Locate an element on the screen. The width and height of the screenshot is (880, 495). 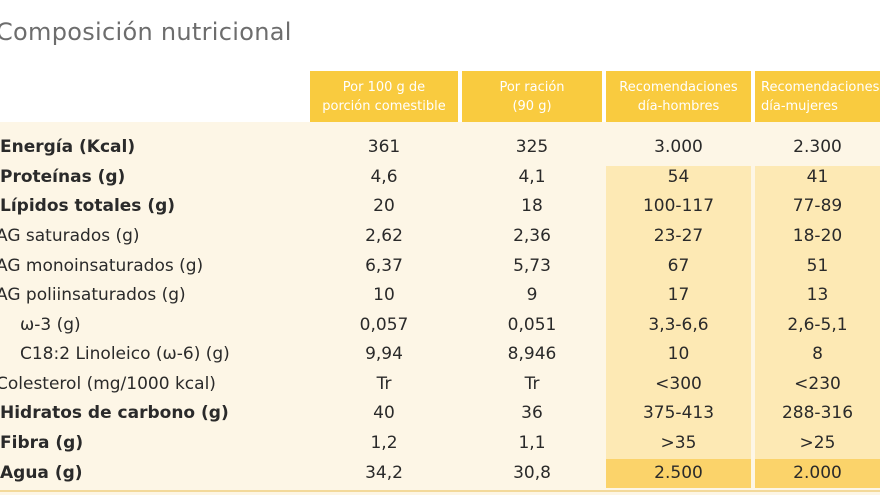
value-recommend-women: <230 is located at coordinates (817, 384).